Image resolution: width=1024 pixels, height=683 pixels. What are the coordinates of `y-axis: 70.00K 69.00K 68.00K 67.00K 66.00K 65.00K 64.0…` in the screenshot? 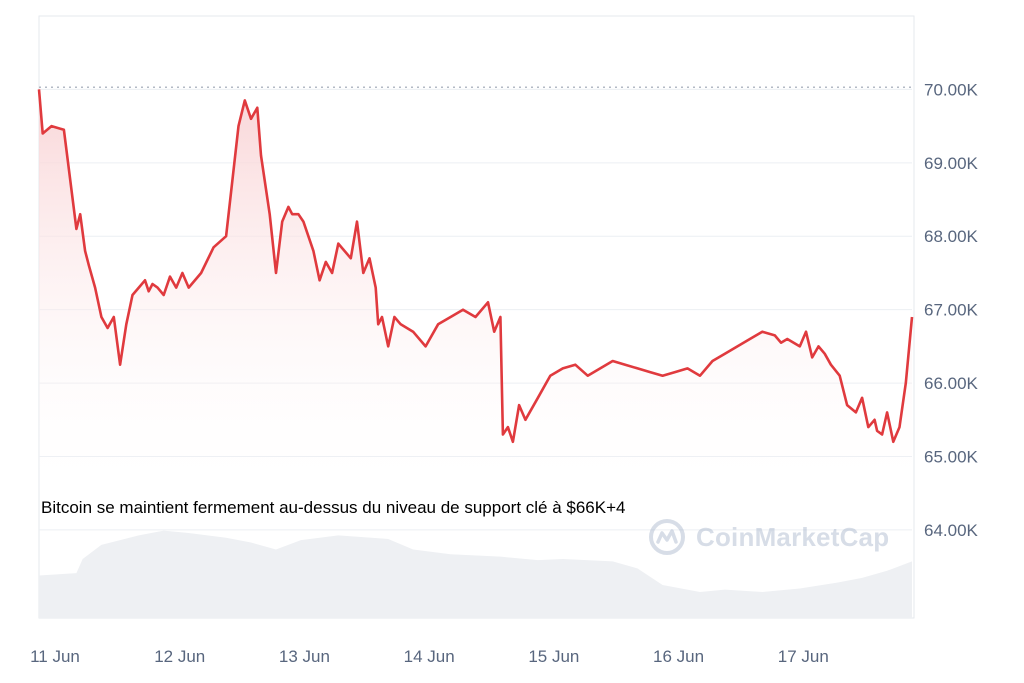 It's located at (951, 309).